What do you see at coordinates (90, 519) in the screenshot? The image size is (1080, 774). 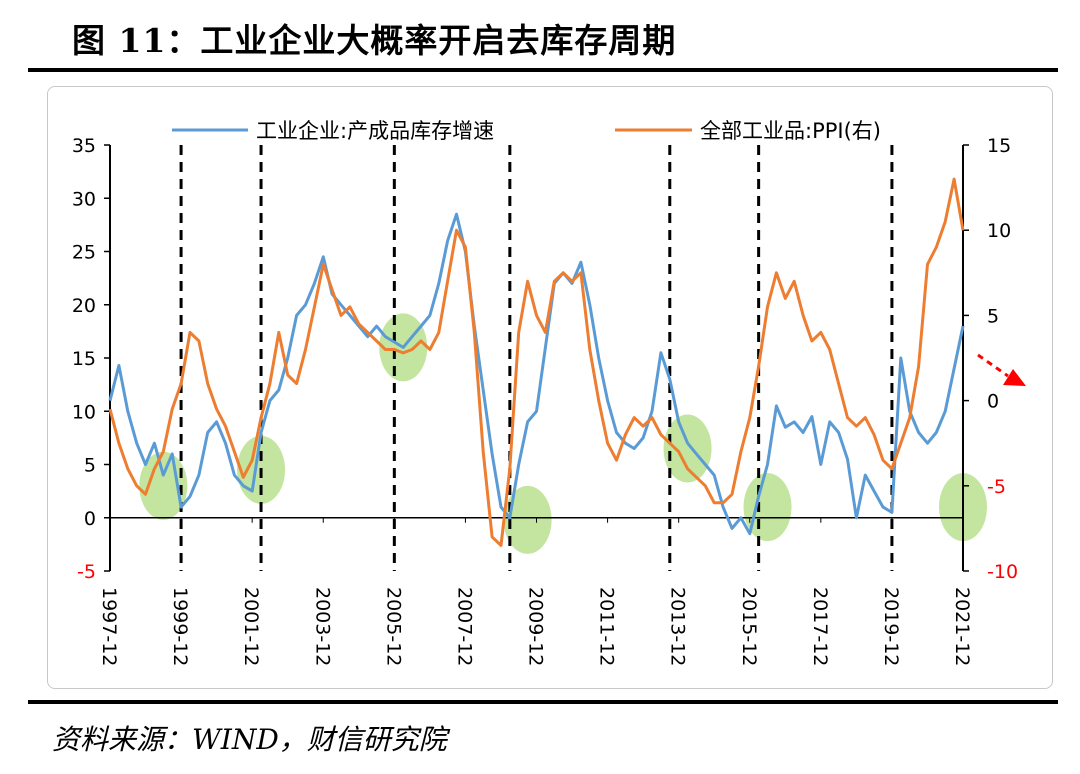 I see `left-tick-label-0: 0` at bounding box center [90, 519].